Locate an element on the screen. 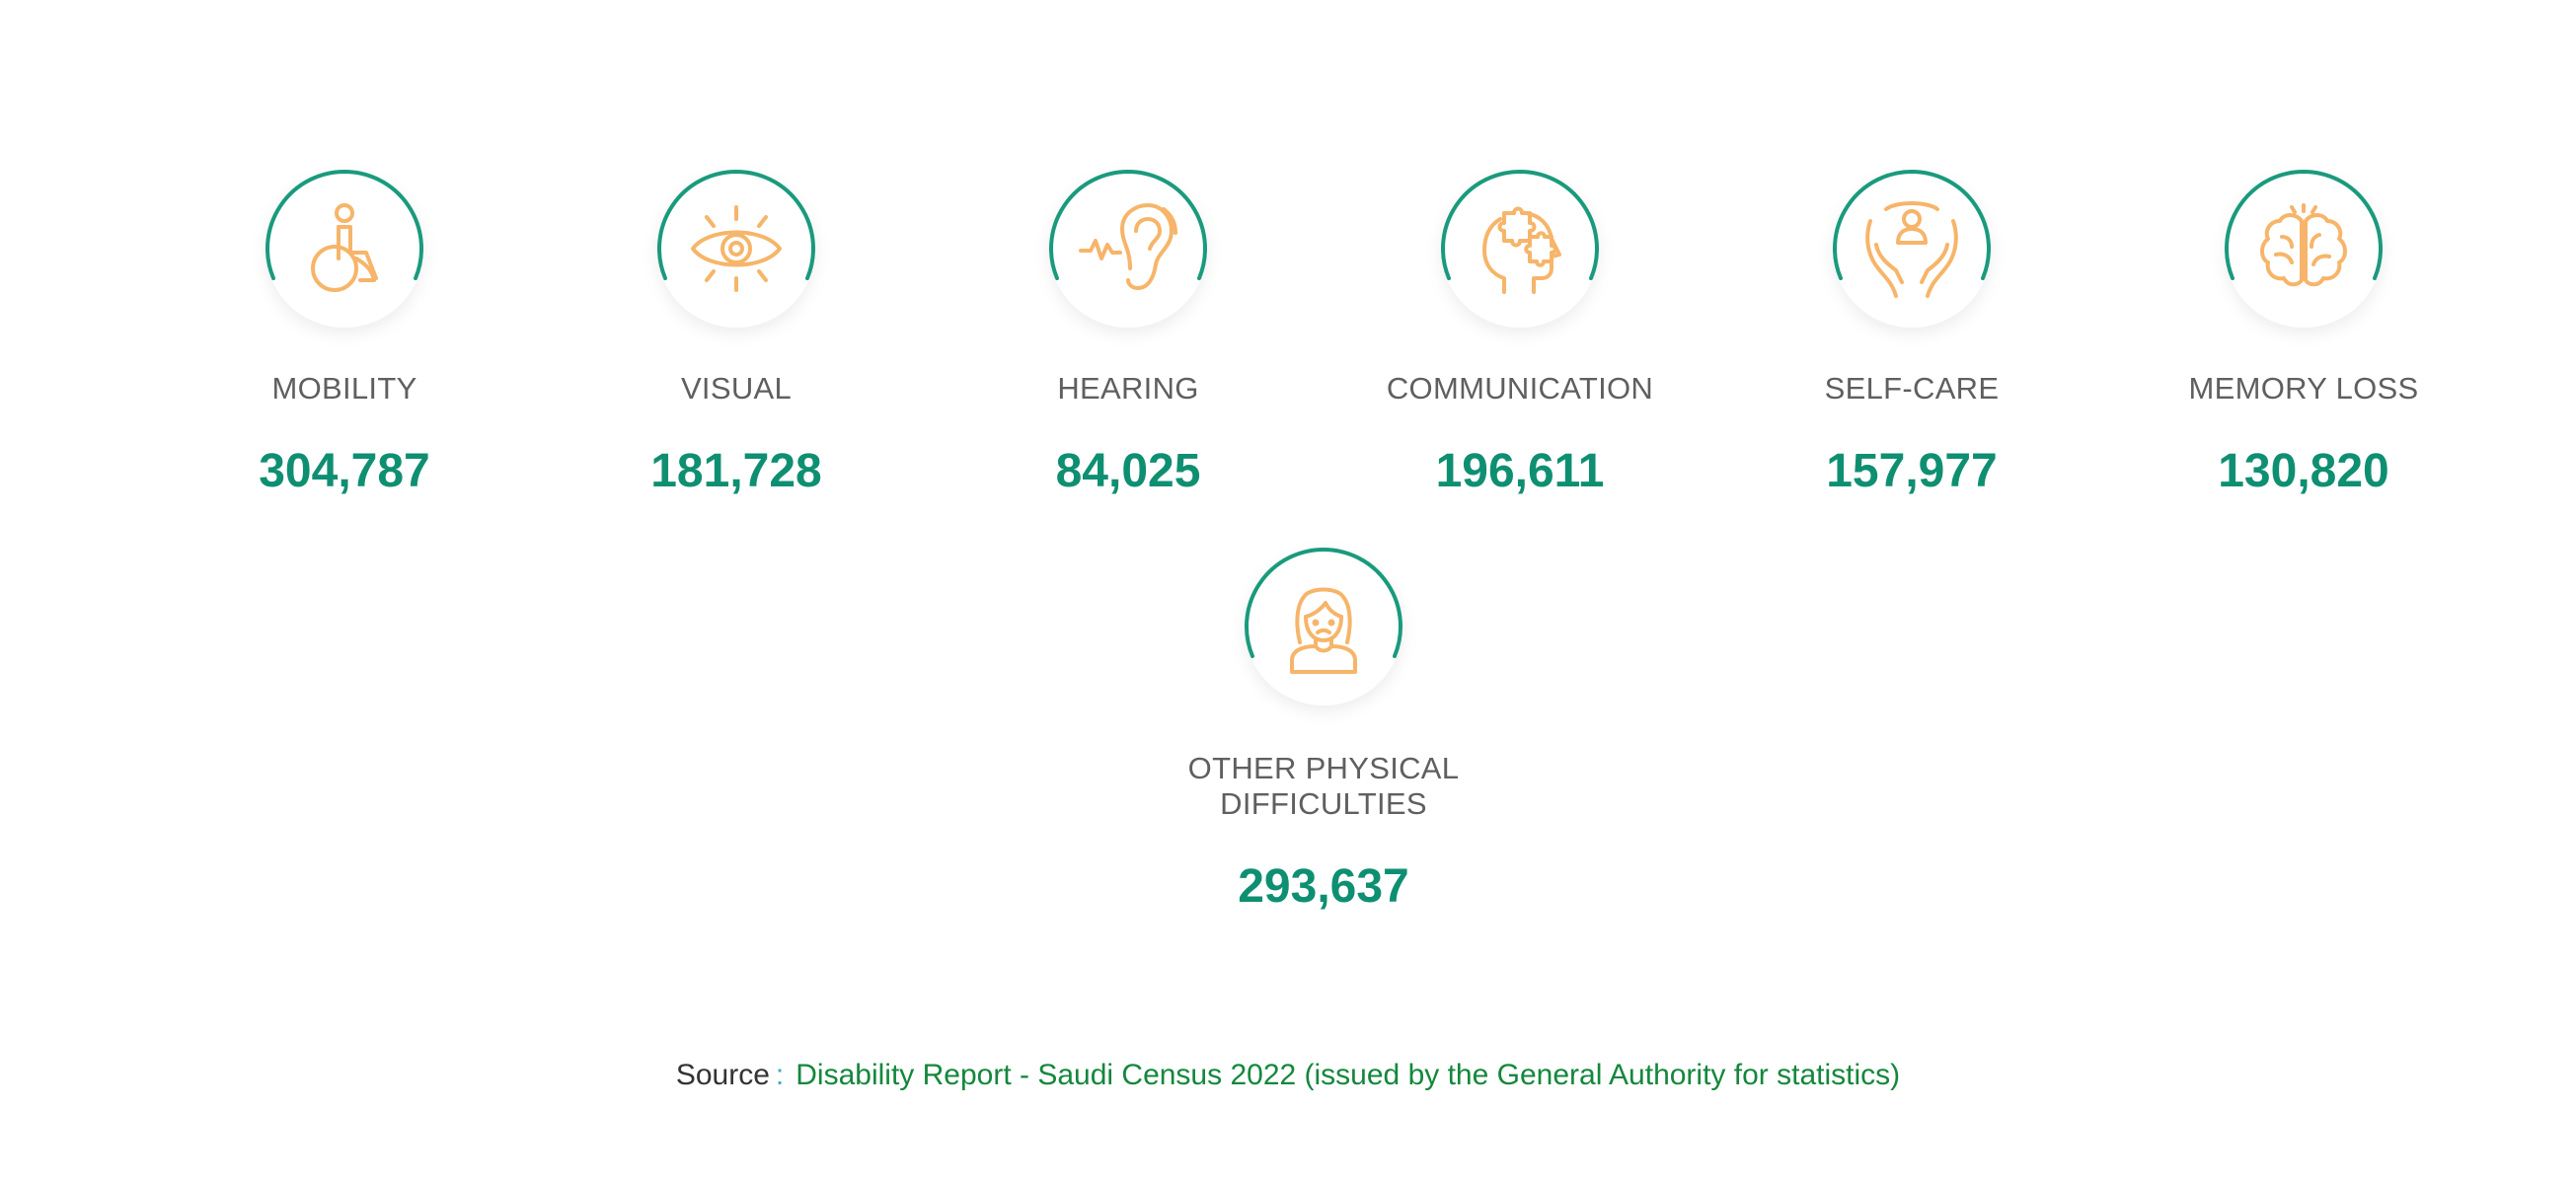  category-card-memory-loss: MEMORY LOSS 130,820 is located at coordinates (2303, 333).